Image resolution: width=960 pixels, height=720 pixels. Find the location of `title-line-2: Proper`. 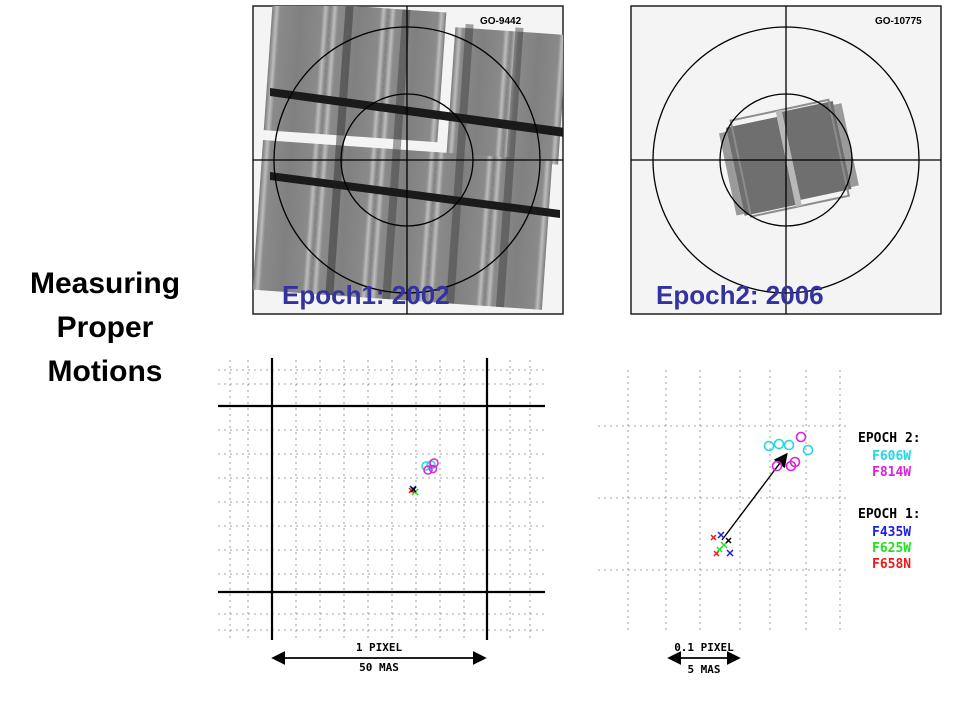

title-line-2: Proper is located at coordinates (105, 327).